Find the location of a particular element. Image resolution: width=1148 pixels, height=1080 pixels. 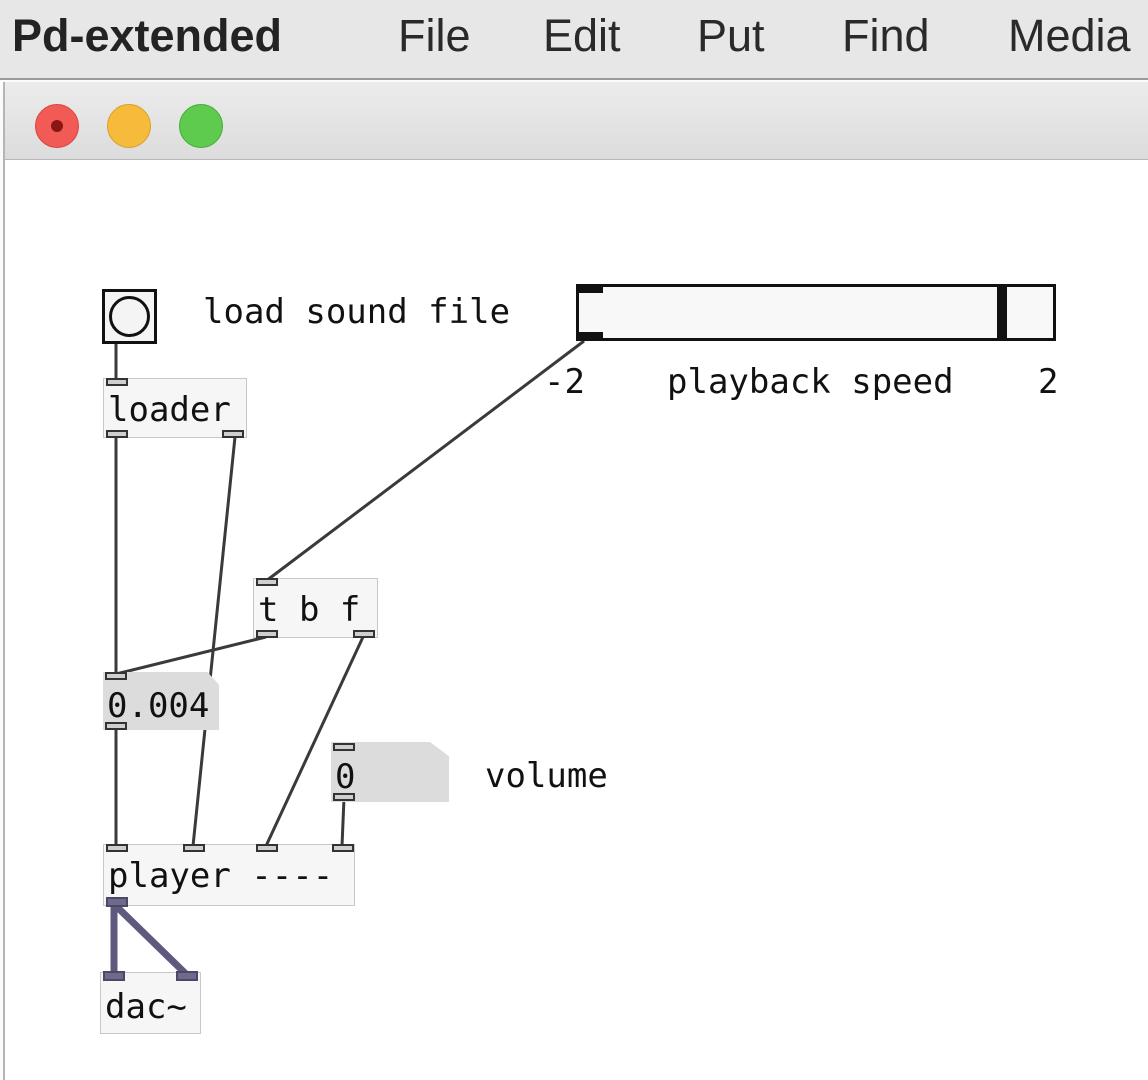

bang-button is located at coordinates (129, 316).